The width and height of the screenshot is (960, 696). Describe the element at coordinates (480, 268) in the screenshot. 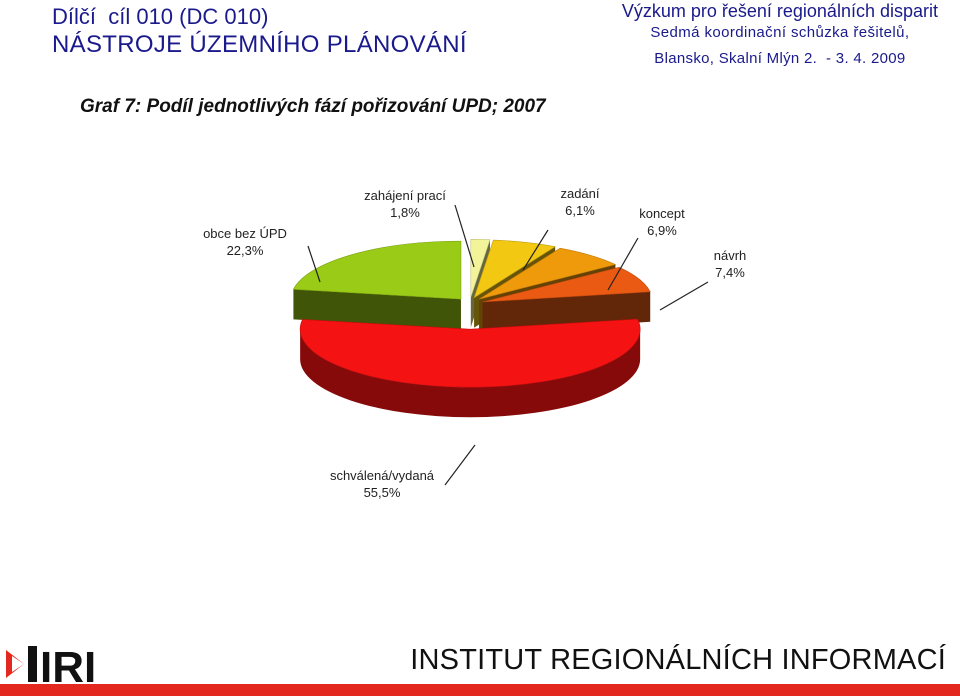

I see `slice-zahájení prací` at that location.